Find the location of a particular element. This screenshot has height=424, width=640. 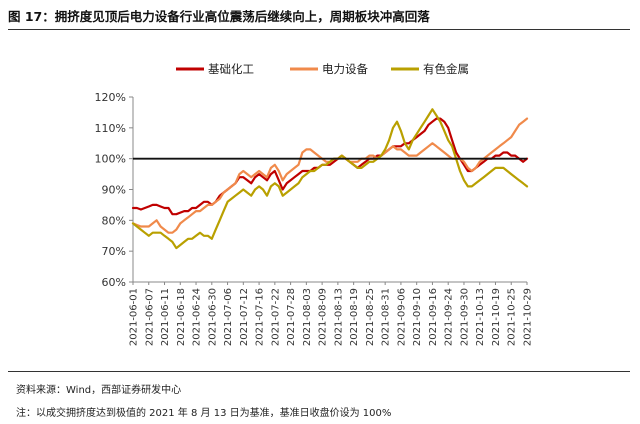

legend-label: 有色金属 is located at coordinates (446, 69).